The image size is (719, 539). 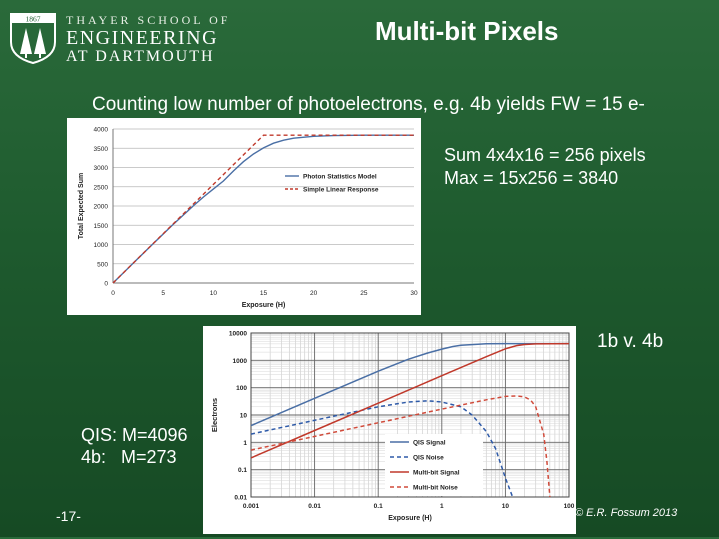 I want to click on compare-note: 1b v. 4b, so click(x=630, y=341).